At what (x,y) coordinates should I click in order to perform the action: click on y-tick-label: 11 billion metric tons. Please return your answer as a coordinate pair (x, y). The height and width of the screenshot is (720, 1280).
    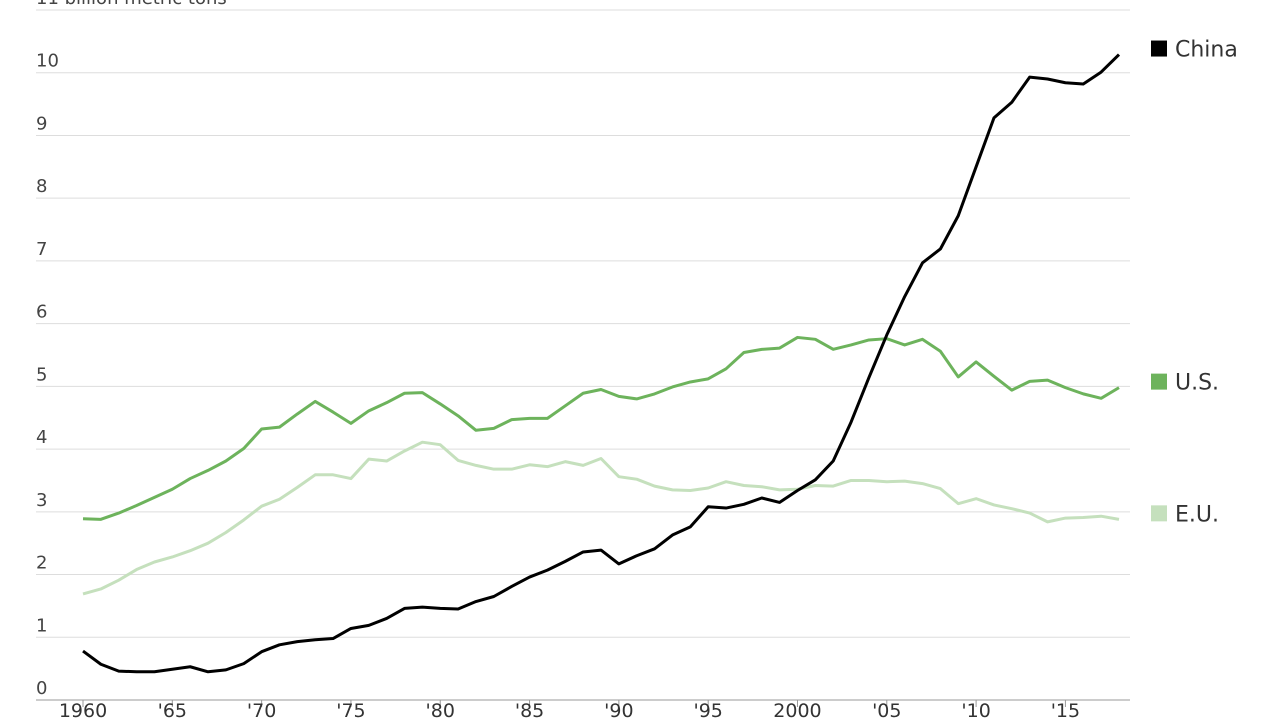
    Looking at the image, I should click on (131, 4).